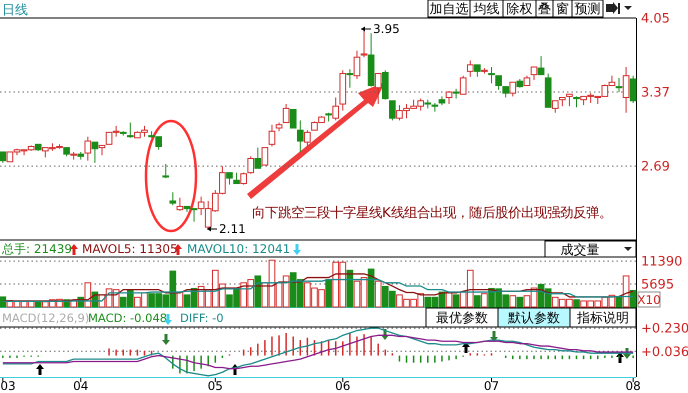 This screenshot has height=393, width=688. I want to click on text: 均线, so click(486, 9).